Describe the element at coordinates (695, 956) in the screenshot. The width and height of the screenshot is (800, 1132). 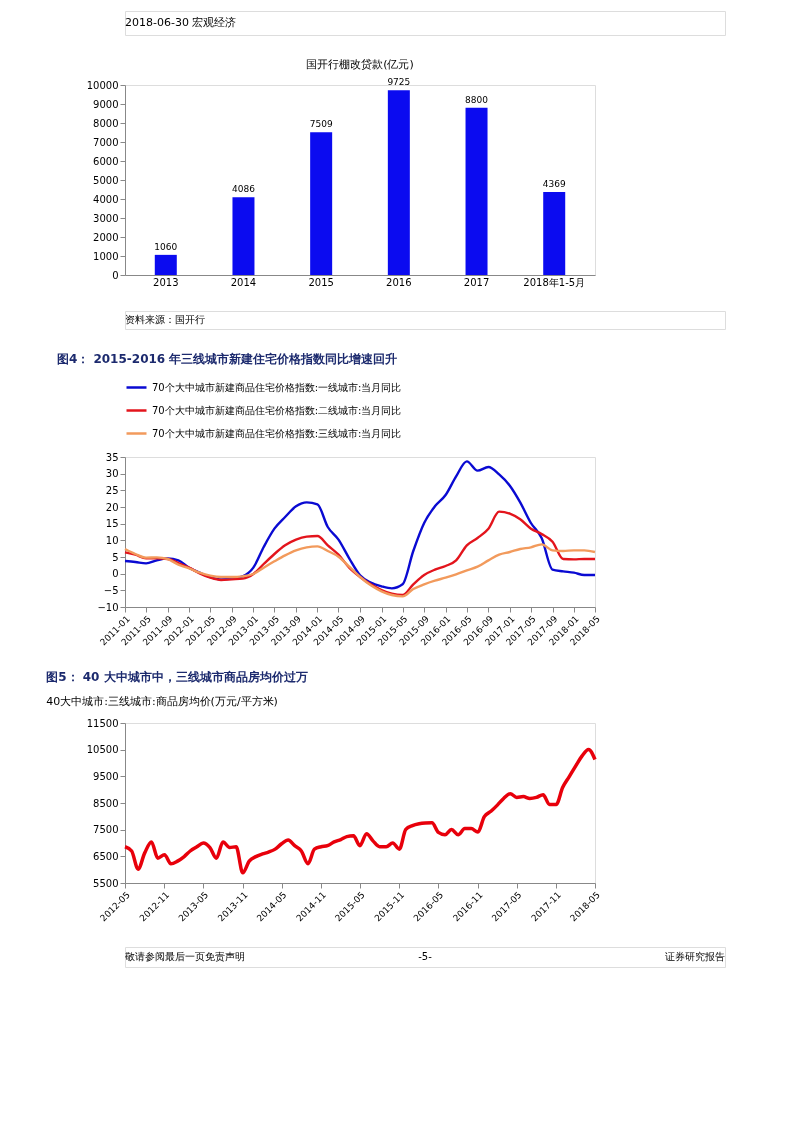
I see `text: 证券研究报告` at that location.